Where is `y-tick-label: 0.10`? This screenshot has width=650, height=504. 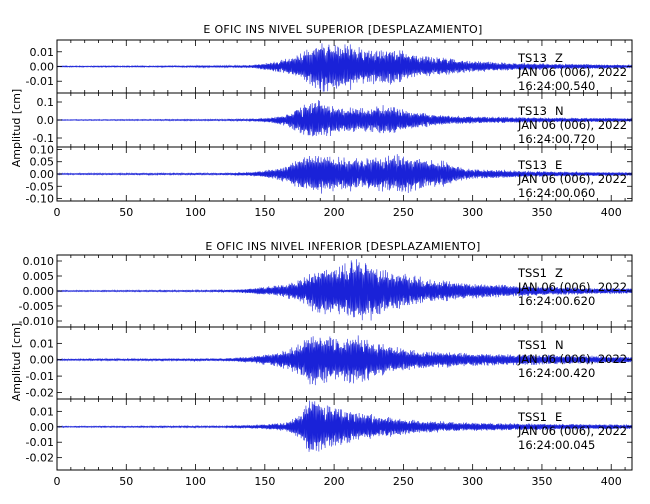
y-tick-label: 0.10 is located at coordinates (42, 149).